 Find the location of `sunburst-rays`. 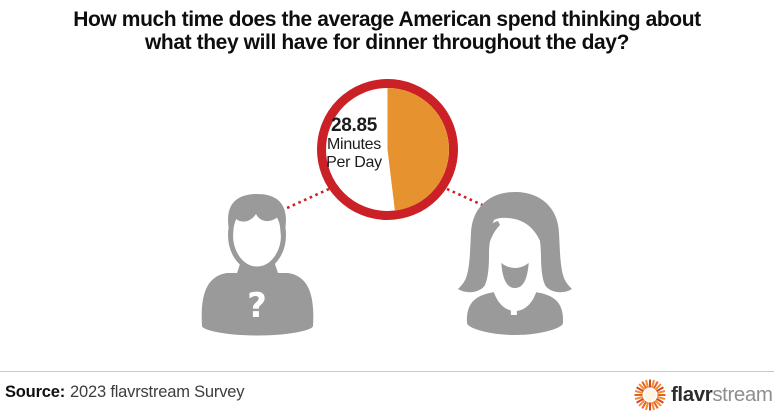

sunburst-rays is located at coordinates (650, 394).